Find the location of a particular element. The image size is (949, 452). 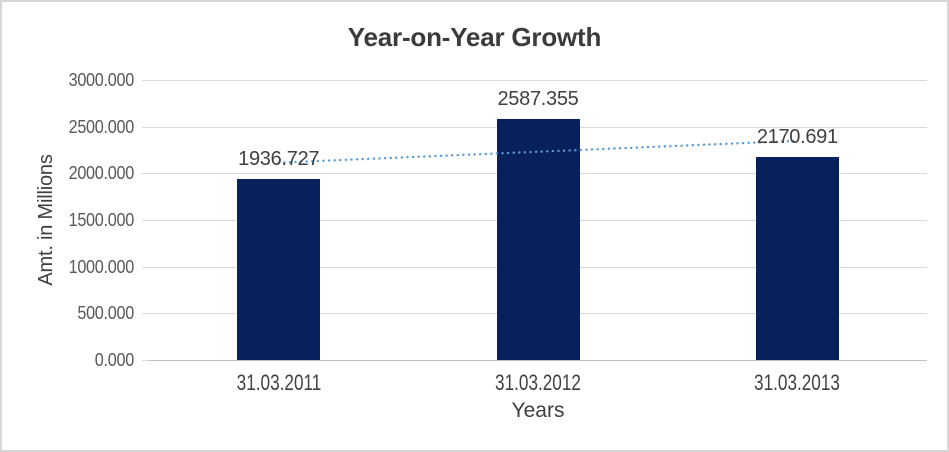

chart-title: Year-on-Year Growth is located at coordinates (474, 37).